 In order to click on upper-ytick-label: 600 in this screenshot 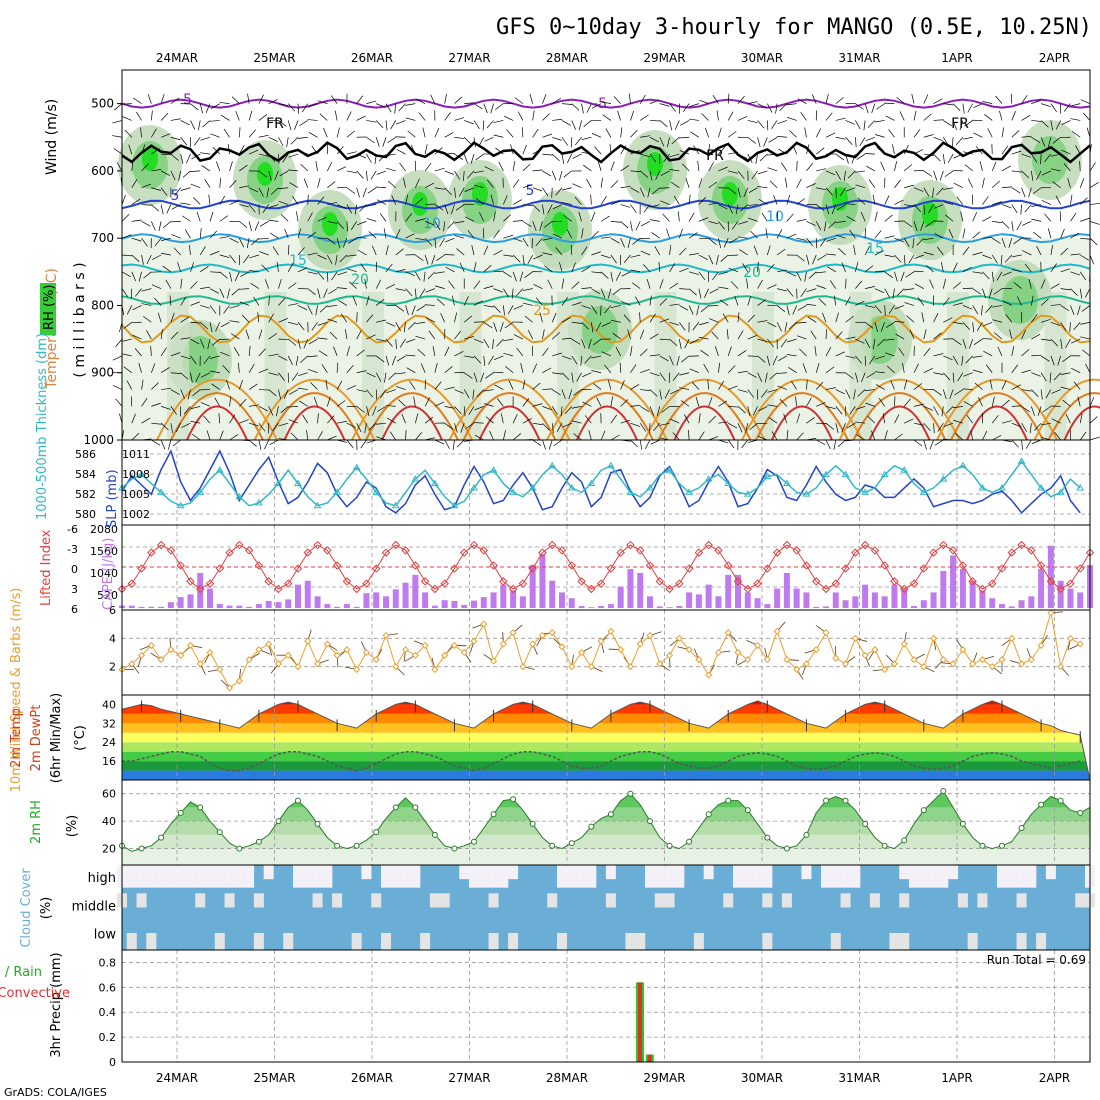, I will do `click(102, 171)`.